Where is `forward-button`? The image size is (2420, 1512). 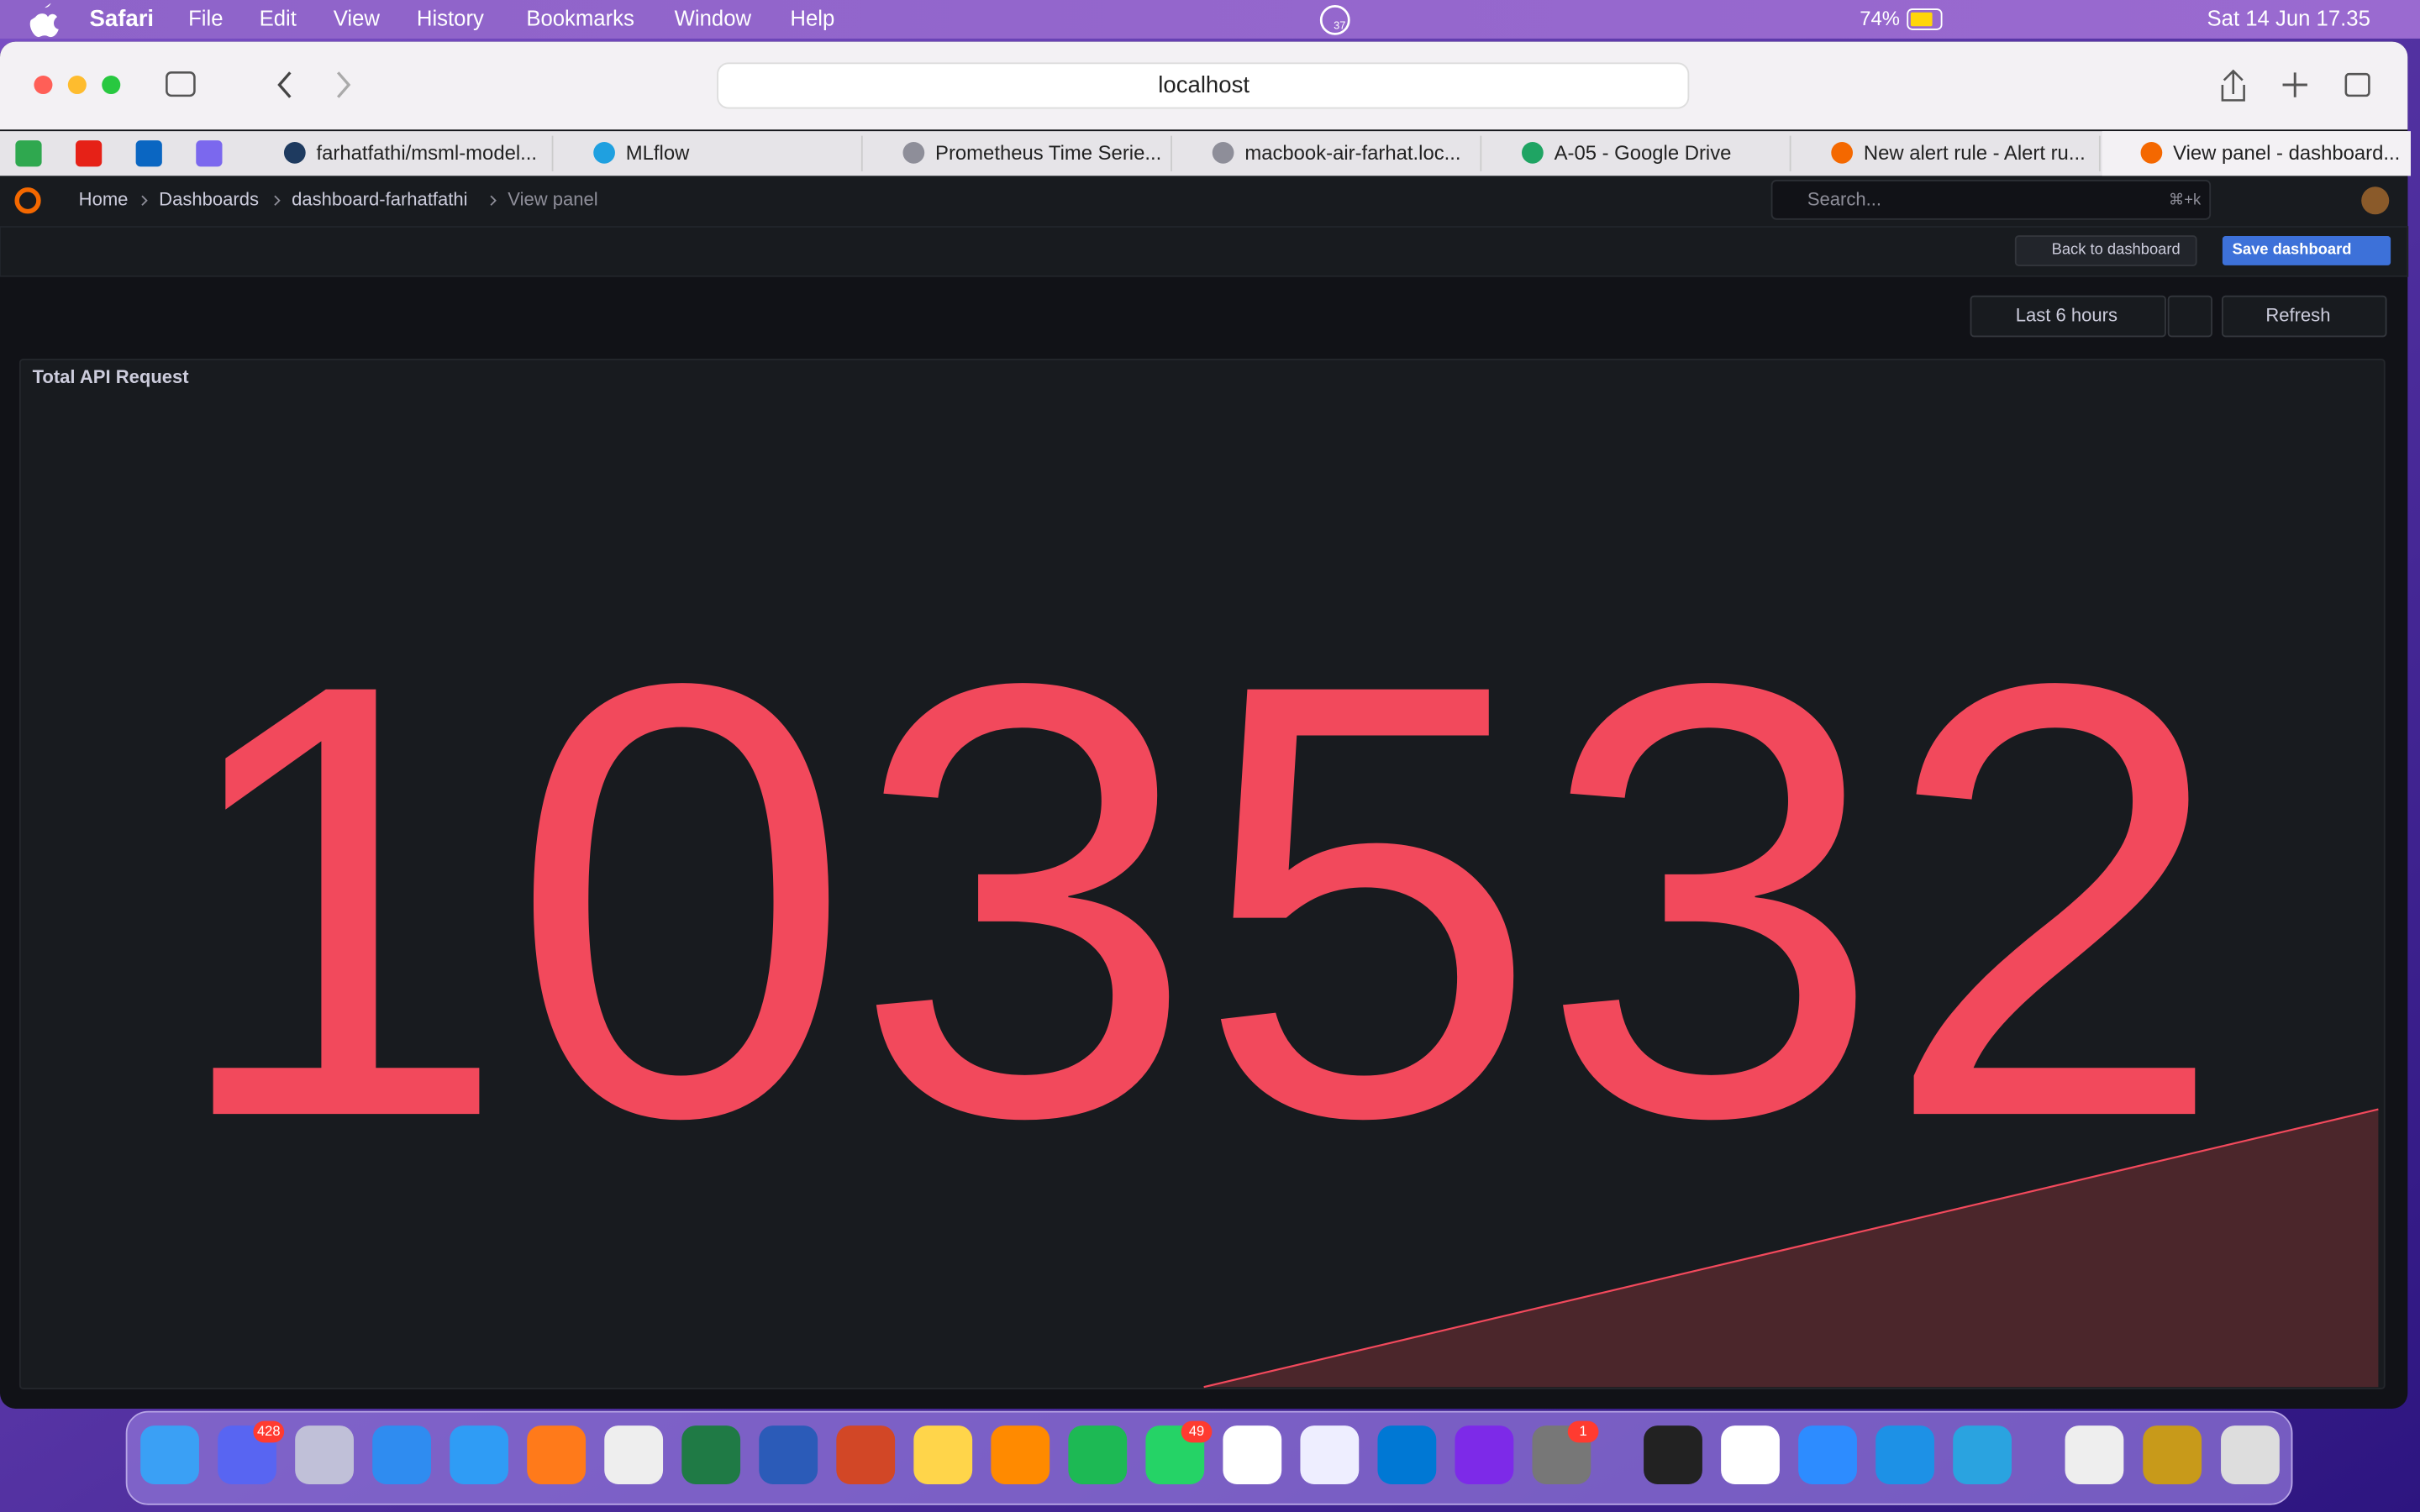
forward-button is located at coordinates (344, 84).